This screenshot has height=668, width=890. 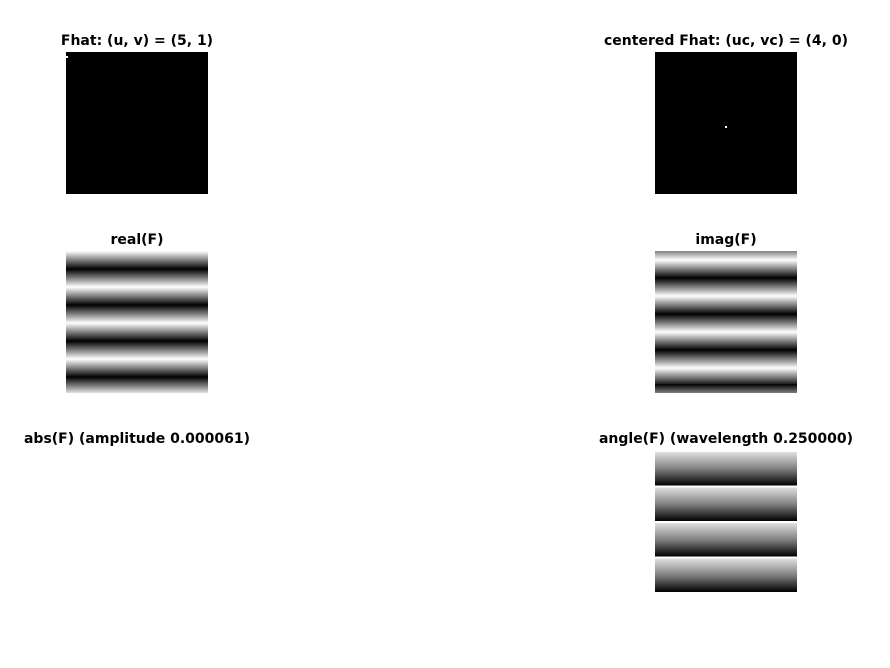 What do you see at coordinates (137, 41) in the screenshot?
I see `fhat-title: Fhat: (u, v) = (5, 1)` at bounding box center [137, 41].